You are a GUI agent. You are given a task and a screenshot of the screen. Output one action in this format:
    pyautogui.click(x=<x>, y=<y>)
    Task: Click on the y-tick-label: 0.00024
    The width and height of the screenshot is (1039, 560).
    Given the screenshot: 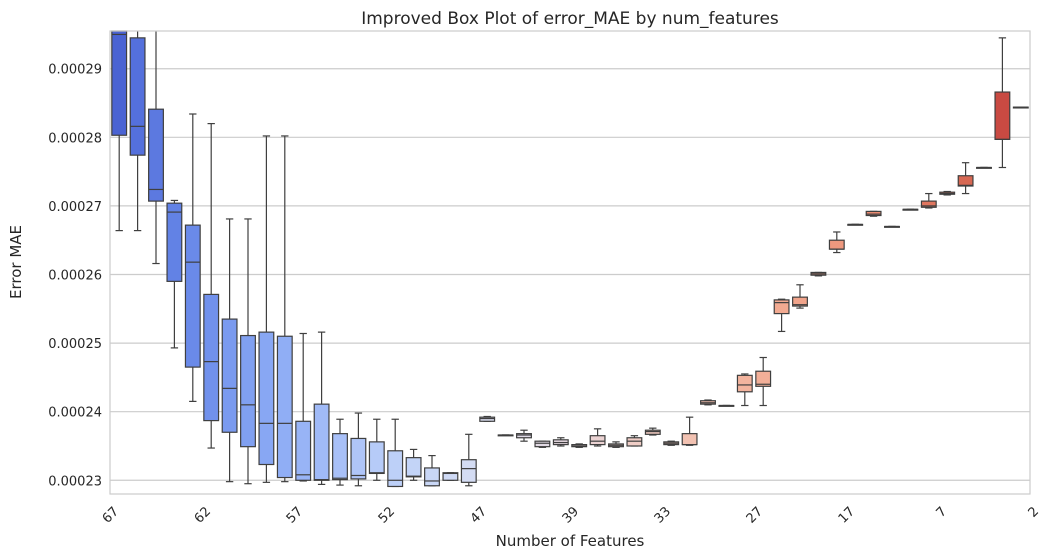 What is the action you would take?
    pyautogui.click(x=75, y=413)
    